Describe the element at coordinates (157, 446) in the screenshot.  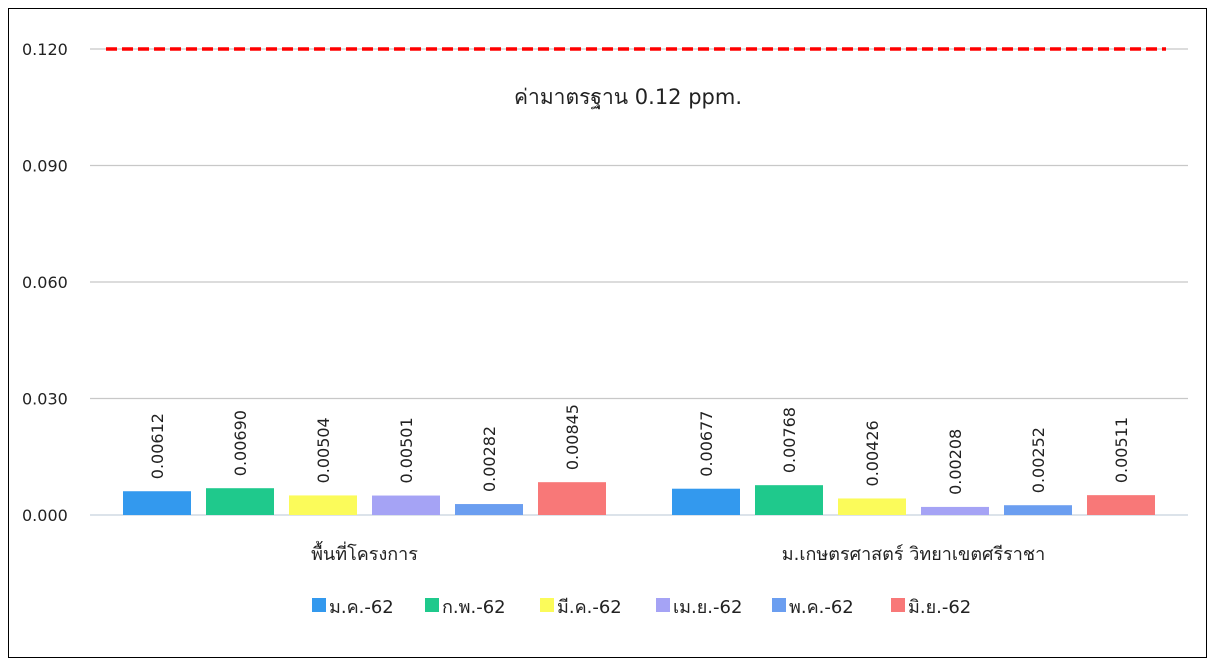
I see `data-label: 0.00612` at that location.